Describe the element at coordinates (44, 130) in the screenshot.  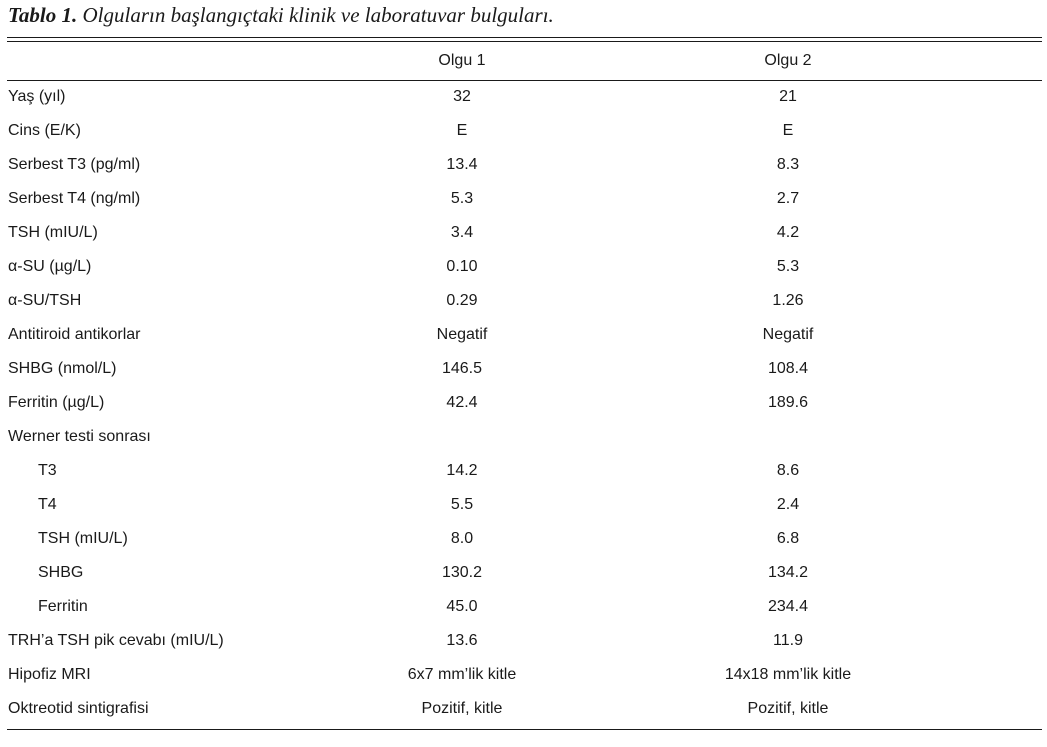
I see `row-label: Cins (E/K)` at that location.